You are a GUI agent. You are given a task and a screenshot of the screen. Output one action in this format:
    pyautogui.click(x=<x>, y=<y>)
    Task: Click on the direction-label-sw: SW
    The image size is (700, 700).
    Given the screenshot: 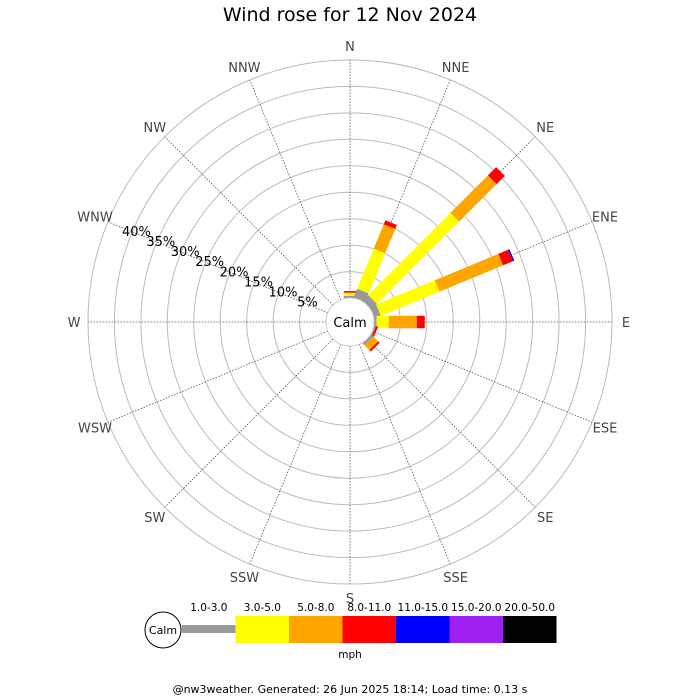 What is the action you would take?
    pyautogui.click(x=154, y=518)
    